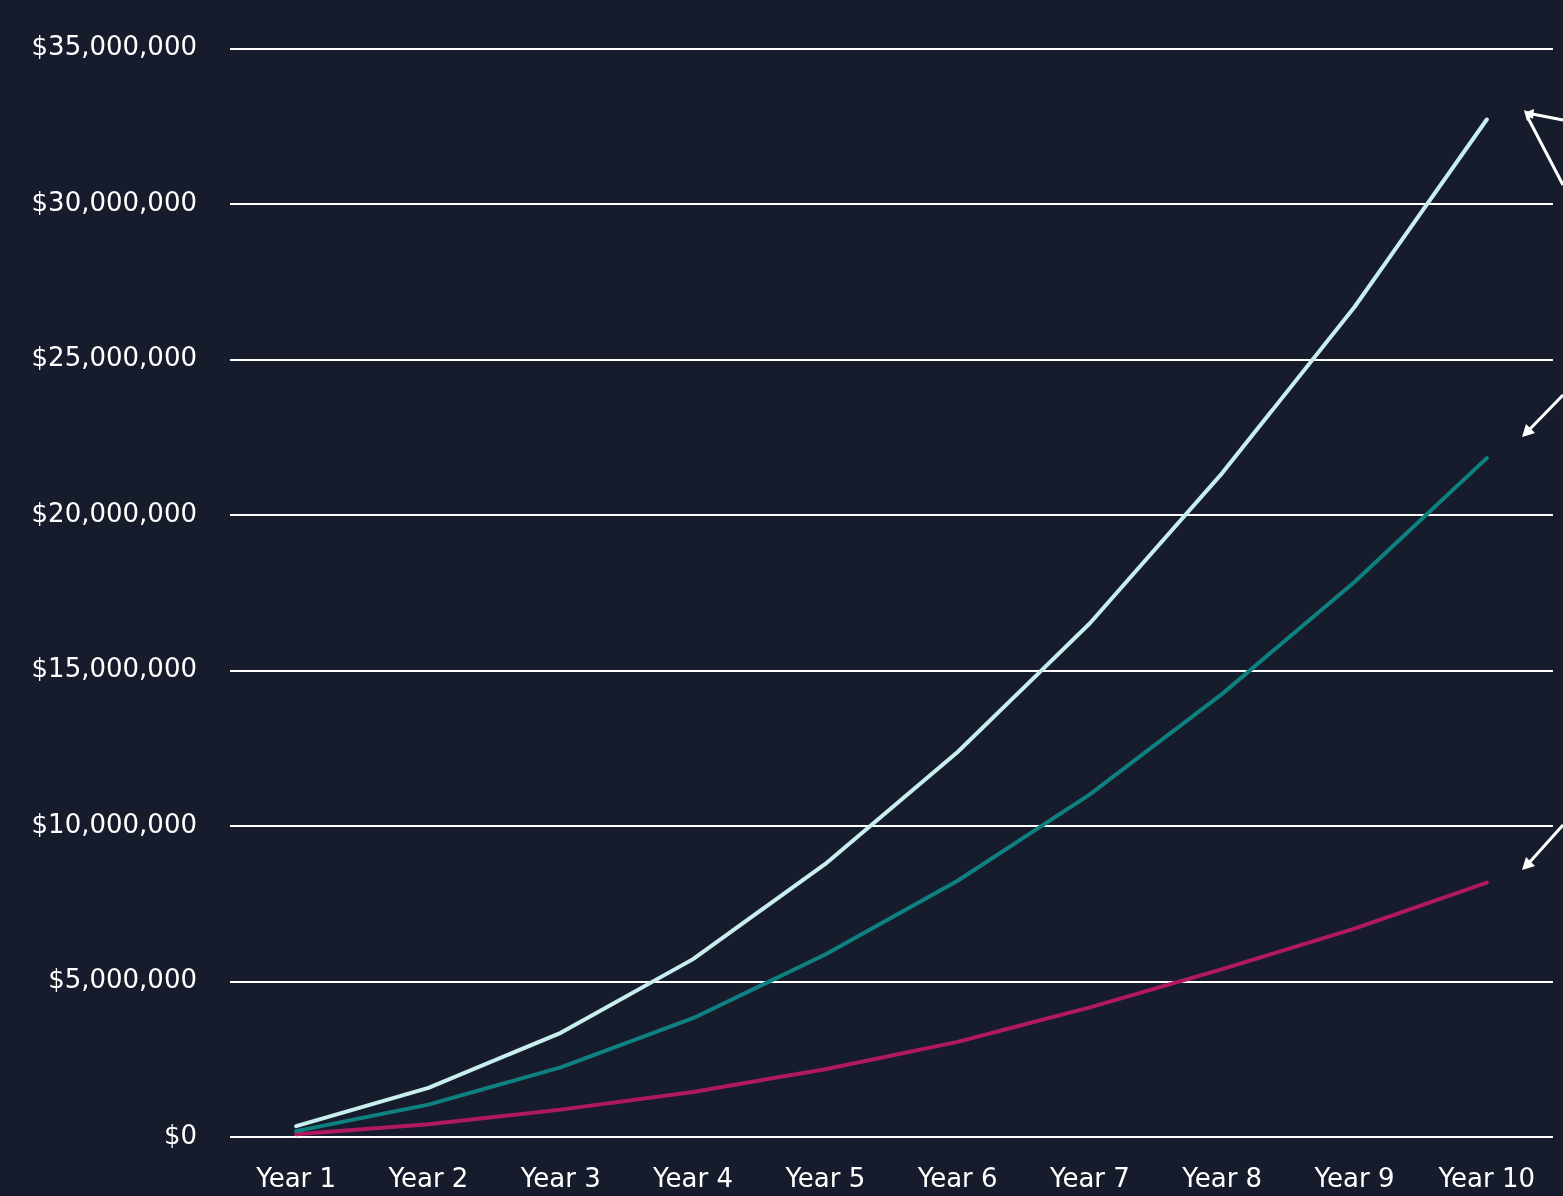 This screenshot has height=1196, width=1563. Describe the element at coordinates (560, 1178) in the screenshot. I see `x-tick-label: Year 3` at that location.